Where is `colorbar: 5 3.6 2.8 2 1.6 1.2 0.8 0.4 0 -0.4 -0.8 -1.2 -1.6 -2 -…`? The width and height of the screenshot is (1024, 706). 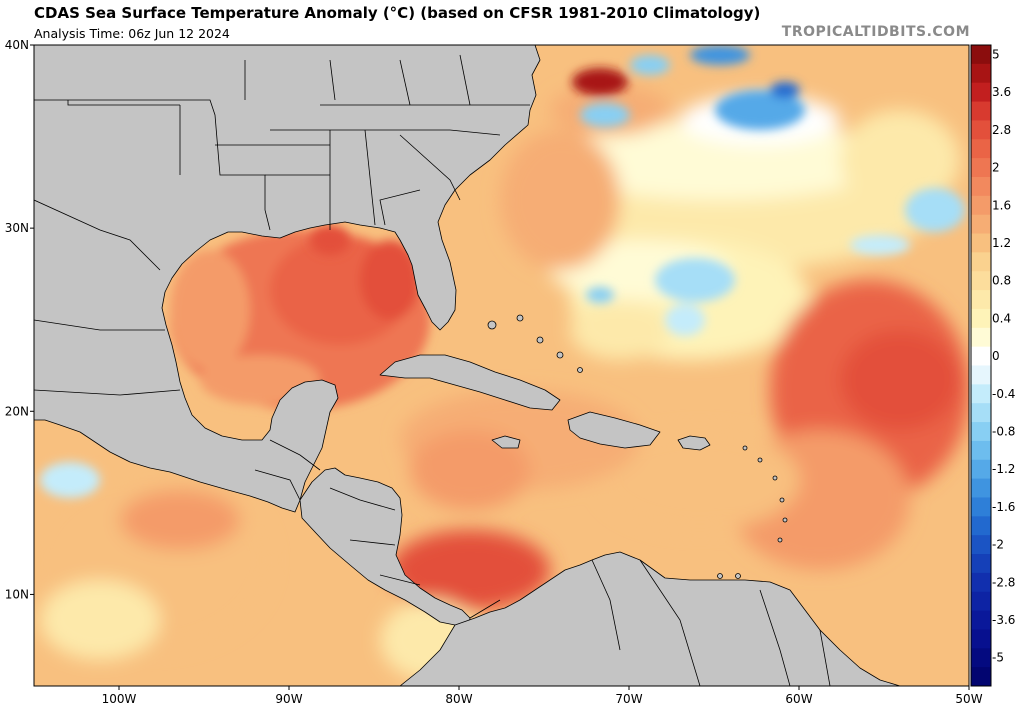
colorbar: 5 3.6 2.8 2 1.6 1.2 0.8 0.4 0 -0.4 -0.8 -1.2 -1.6 -2 -… is located at coordinates (992, 365).